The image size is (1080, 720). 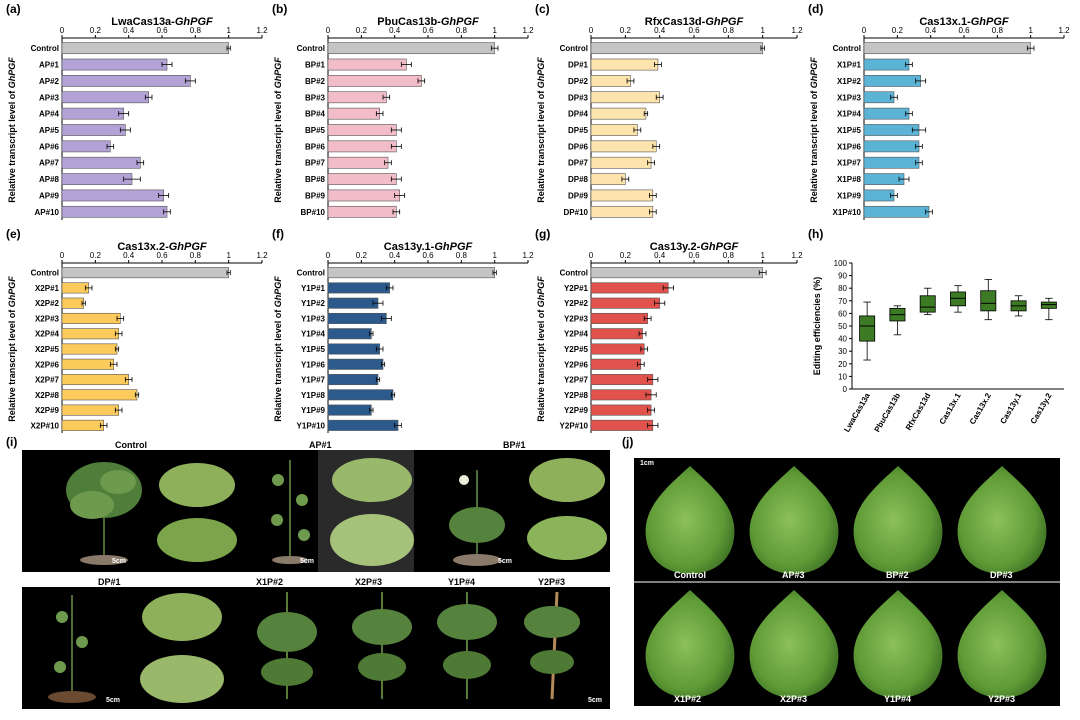 I want to click on category-label: BP#1, so click(x=315, y=65).